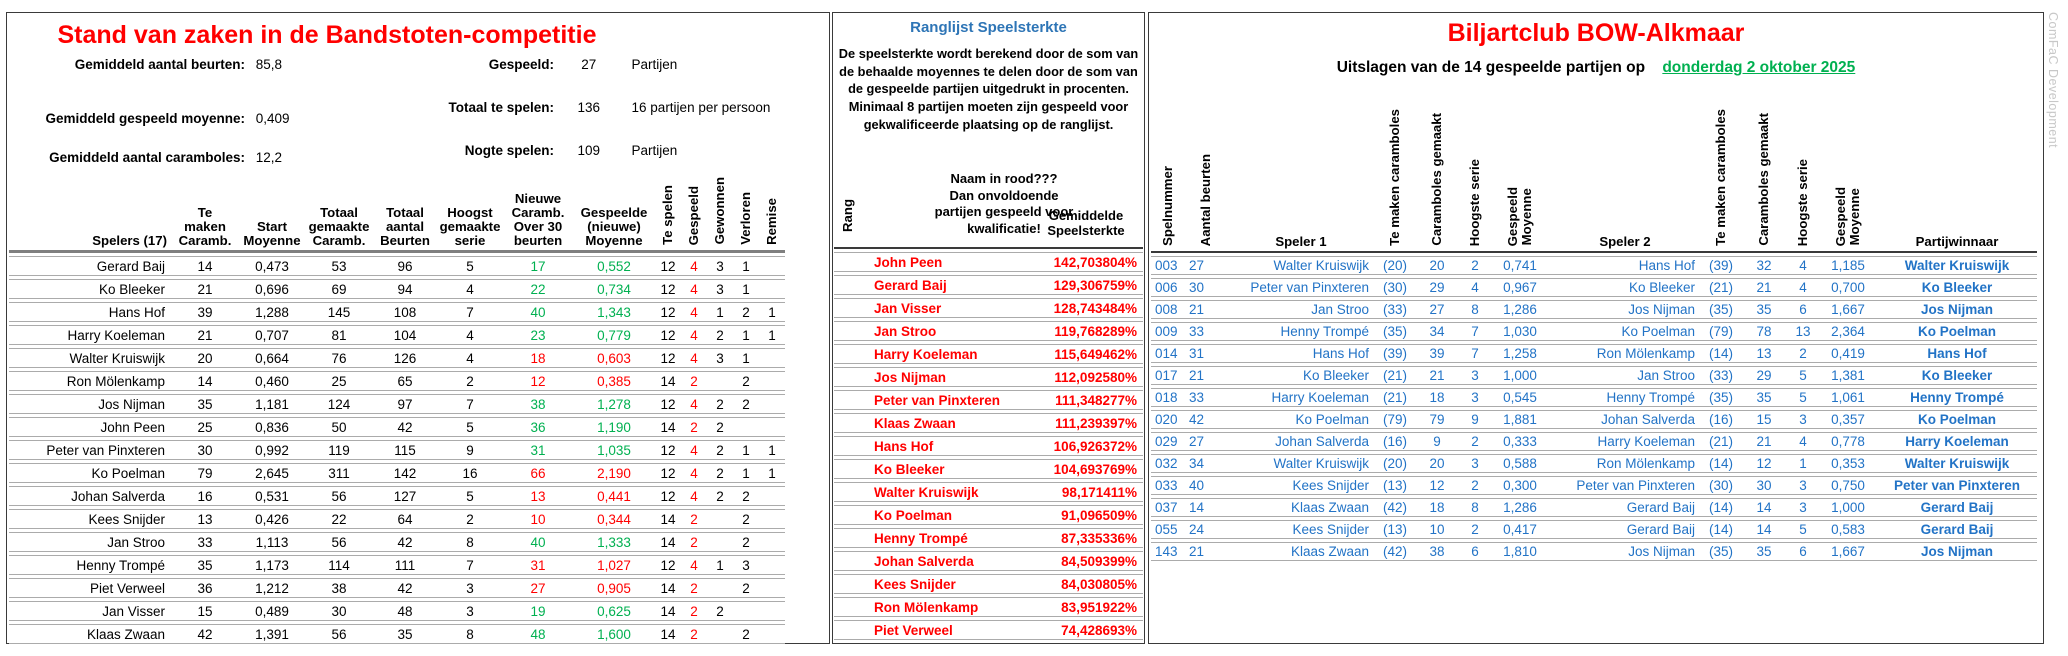 The width and height of the screenshot is (2068, 656). Describe the element at coordinates (694, 542) in the screenshot. I see `gespeeld-cell: 2` at that location.